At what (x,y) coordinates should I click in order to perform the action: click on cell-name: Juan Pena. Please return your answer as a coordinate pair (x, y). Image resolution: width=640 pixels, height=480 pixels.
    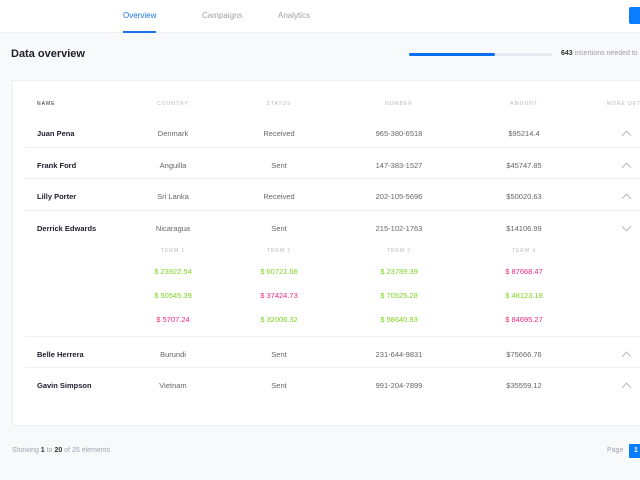
    Looking at the image, I should click on (56, 133).